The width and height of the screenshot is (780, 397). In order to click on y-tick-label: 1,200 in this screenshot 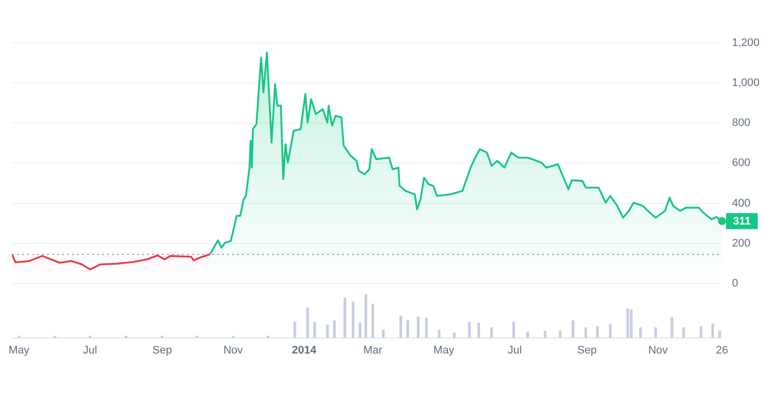, I will do `click(746, 43)`.